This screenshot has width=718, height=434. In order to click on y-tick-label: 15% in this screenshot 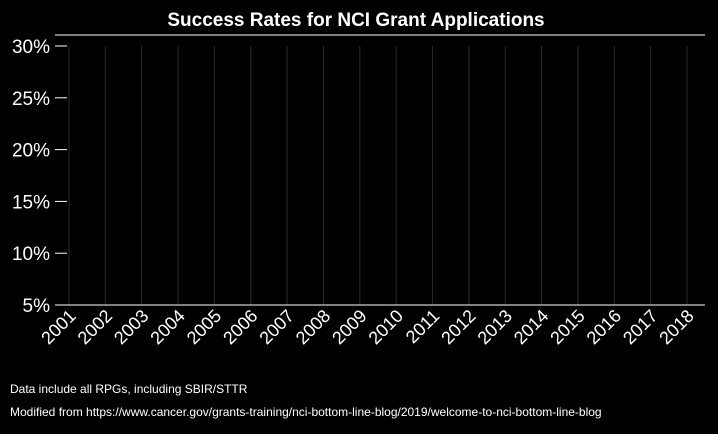, I will do `click(31, 202)`.